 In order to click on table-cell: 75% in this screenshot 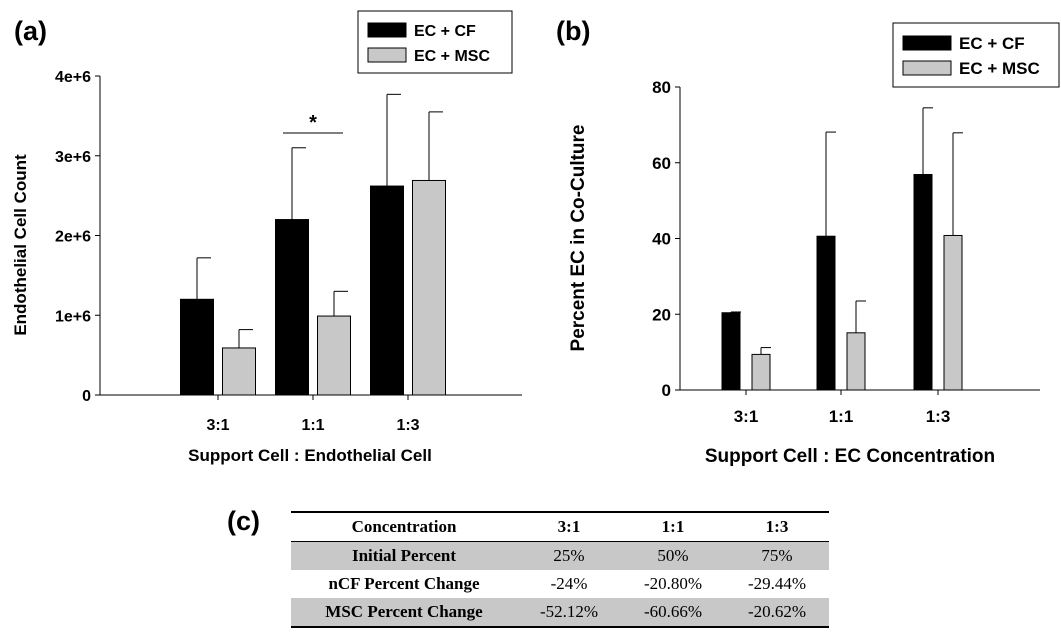, I will do `click(777, 555)`.